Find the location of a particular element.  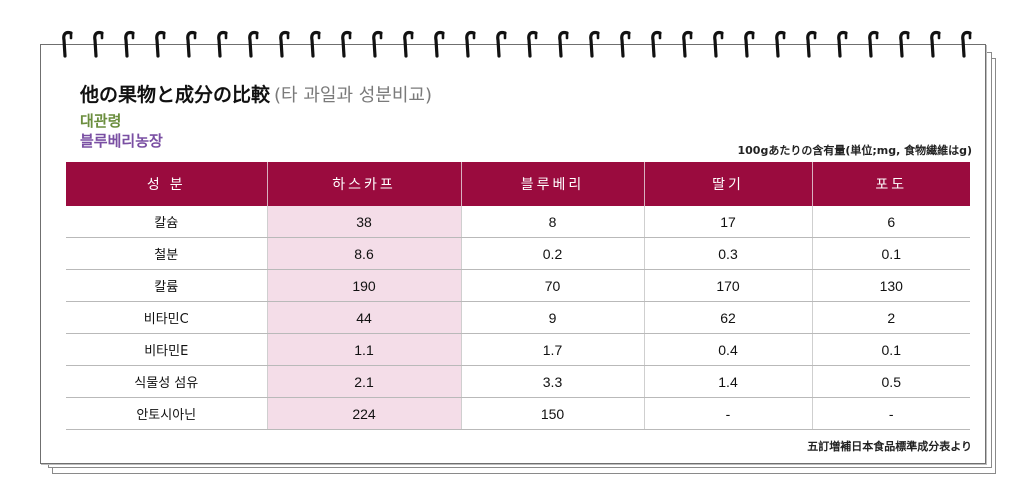

value-cell: 2 is located at coordinates (890, 317).